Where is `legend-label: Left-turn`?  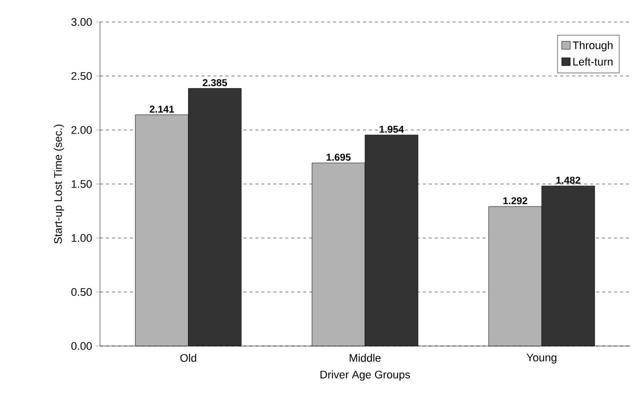 legend-label: Left-turn is located at coordinates (593, 62).